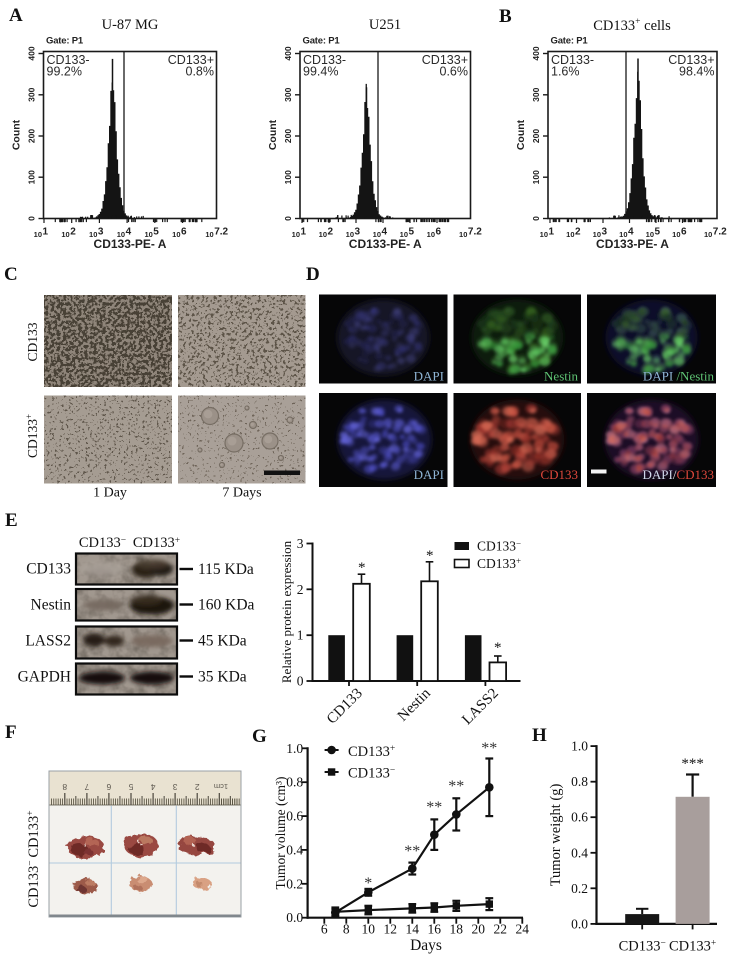  What do you see at coordinates (241, 493) in the screenshot?
I see `svg-text: 7 Days` at bounding box center [241, 493].